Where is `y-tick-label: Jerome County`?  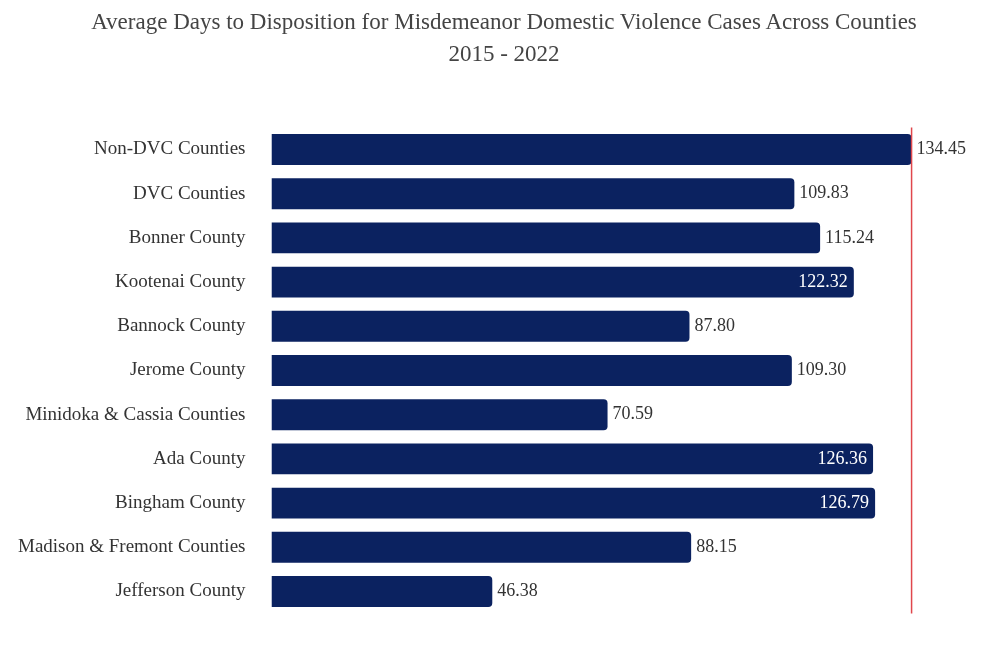 y-tick-label: Jerome County is located at coordinates (187, 369).